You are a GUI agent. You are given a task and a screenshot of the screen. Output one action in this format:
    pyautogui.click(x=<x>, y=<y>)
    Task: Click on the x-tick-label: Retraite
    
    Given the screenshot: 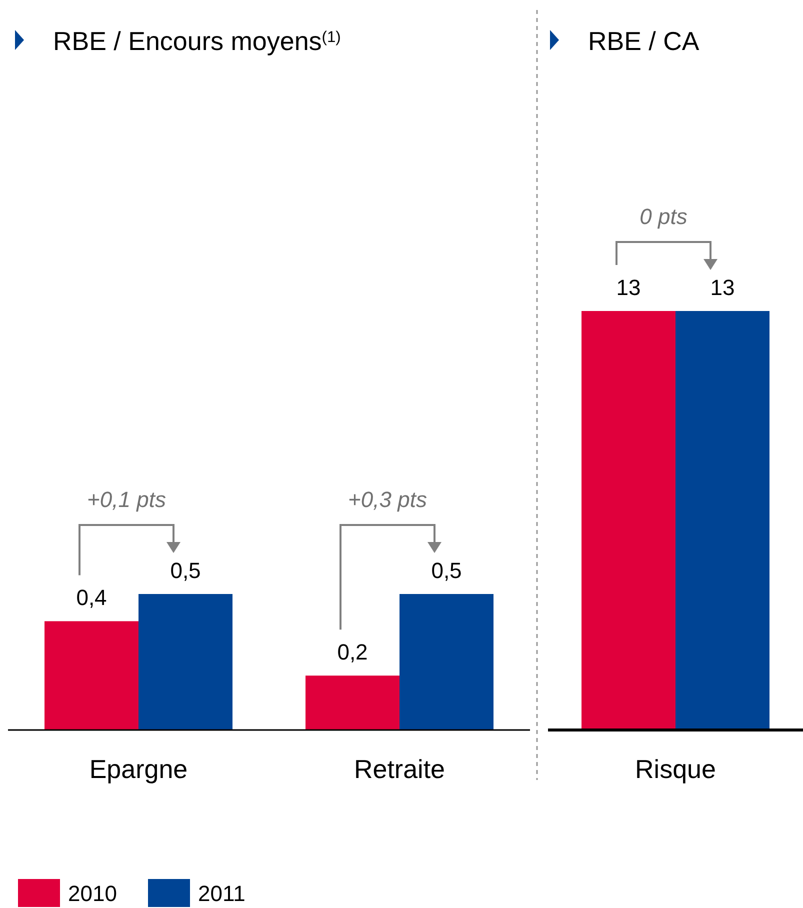 What is the action you would take?
    pyautogui.click(x=400, y=769)
    